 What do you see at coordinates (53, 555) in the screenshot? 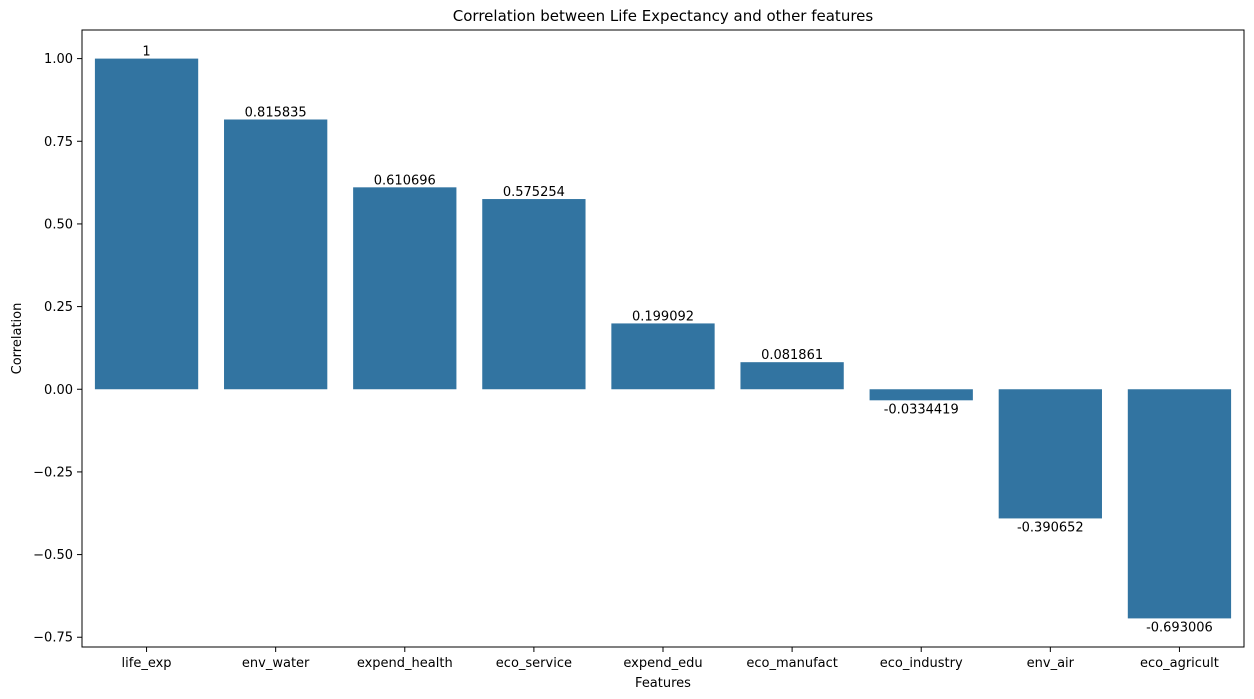
I see `y-tick-label: −0.50` at bounding box center [53, 555].